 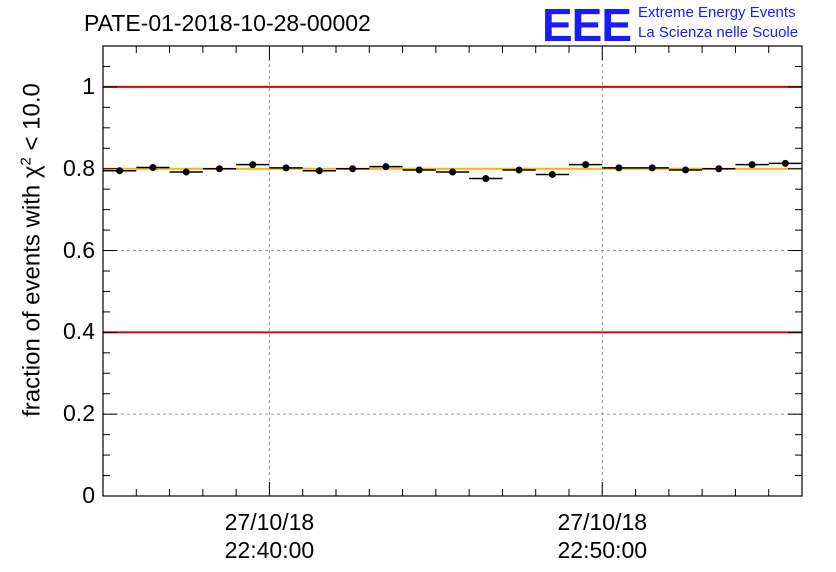 What do you see at coordinates (602, 536) in the screenshot?
I see `x-tick-label: 27/10/18 22:50:00` at bounding box center [602, 536].